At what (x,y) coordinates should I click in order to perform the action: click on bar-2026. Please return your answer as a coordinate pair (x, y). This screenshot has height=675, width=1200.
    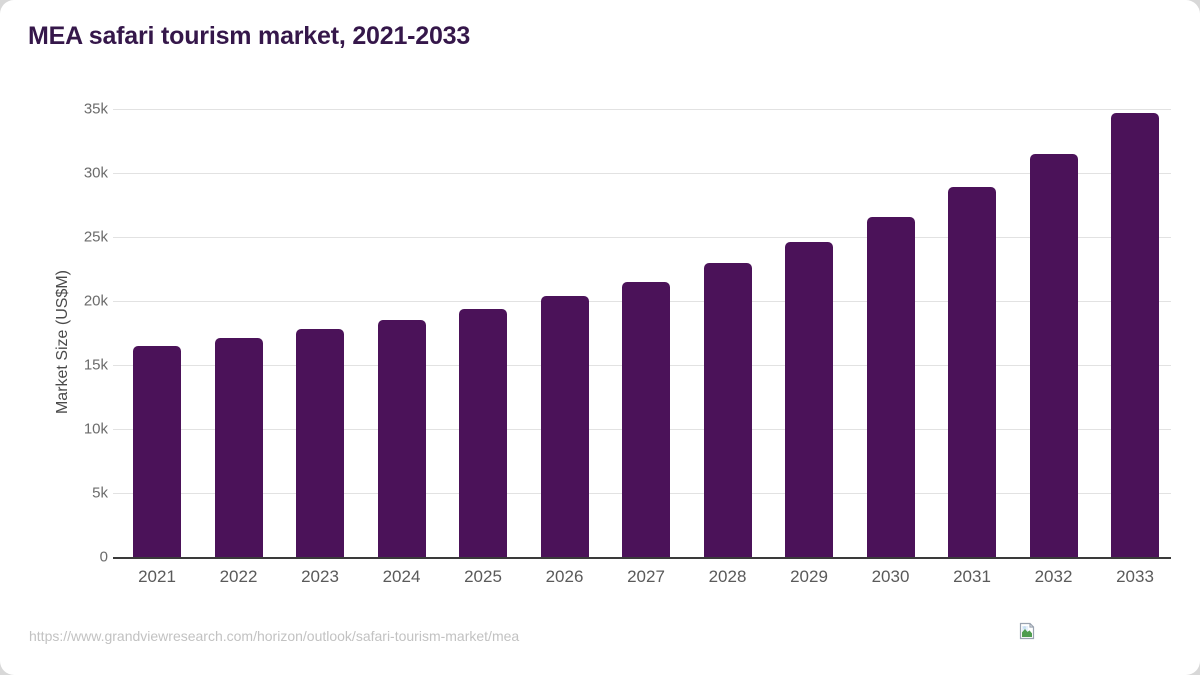
    Looking at the image, I should click on (564, 426).